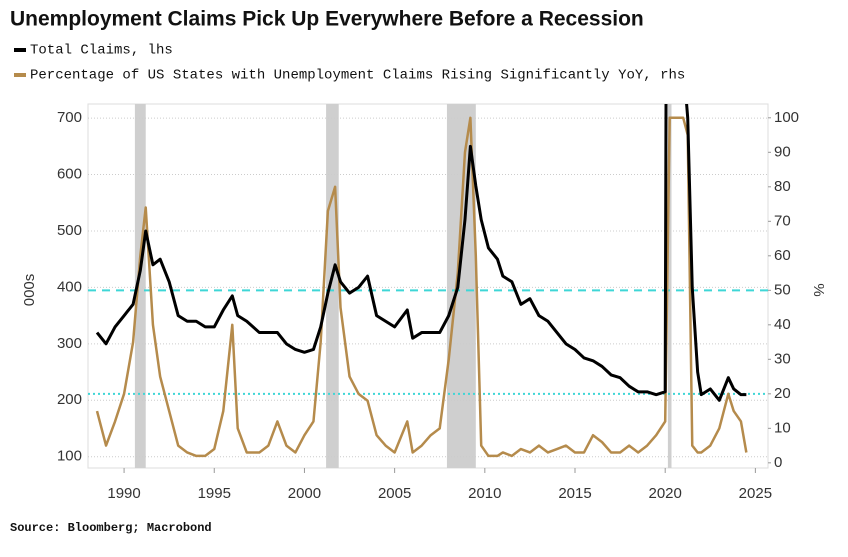 This screenshot has width=848, height=557. What do you see at coordinates (69, 174) in the screenshot?
I see `y-tick-label: 600` at bounding box center [69, 174].